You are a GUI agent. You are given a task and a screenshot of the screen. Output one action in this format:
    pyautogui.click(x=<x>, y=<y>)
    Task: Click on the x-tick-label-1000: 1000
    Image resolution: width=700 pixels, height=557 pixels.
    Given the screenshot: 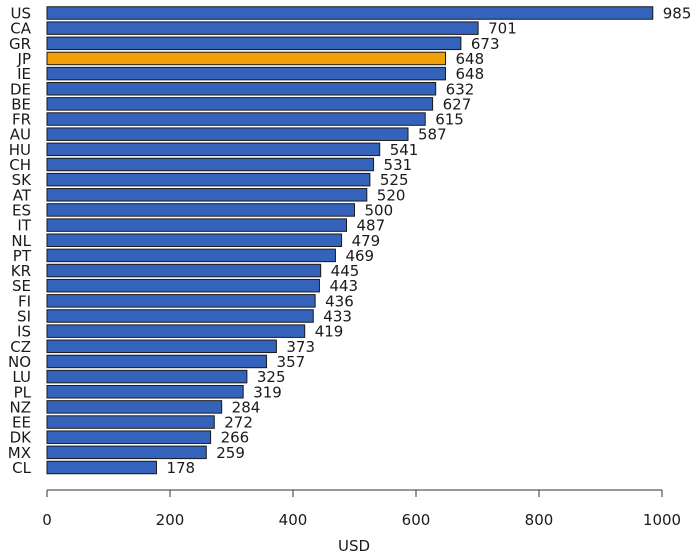 What is the action you would take?
    pyautogui.click(x=662, y=520)
    